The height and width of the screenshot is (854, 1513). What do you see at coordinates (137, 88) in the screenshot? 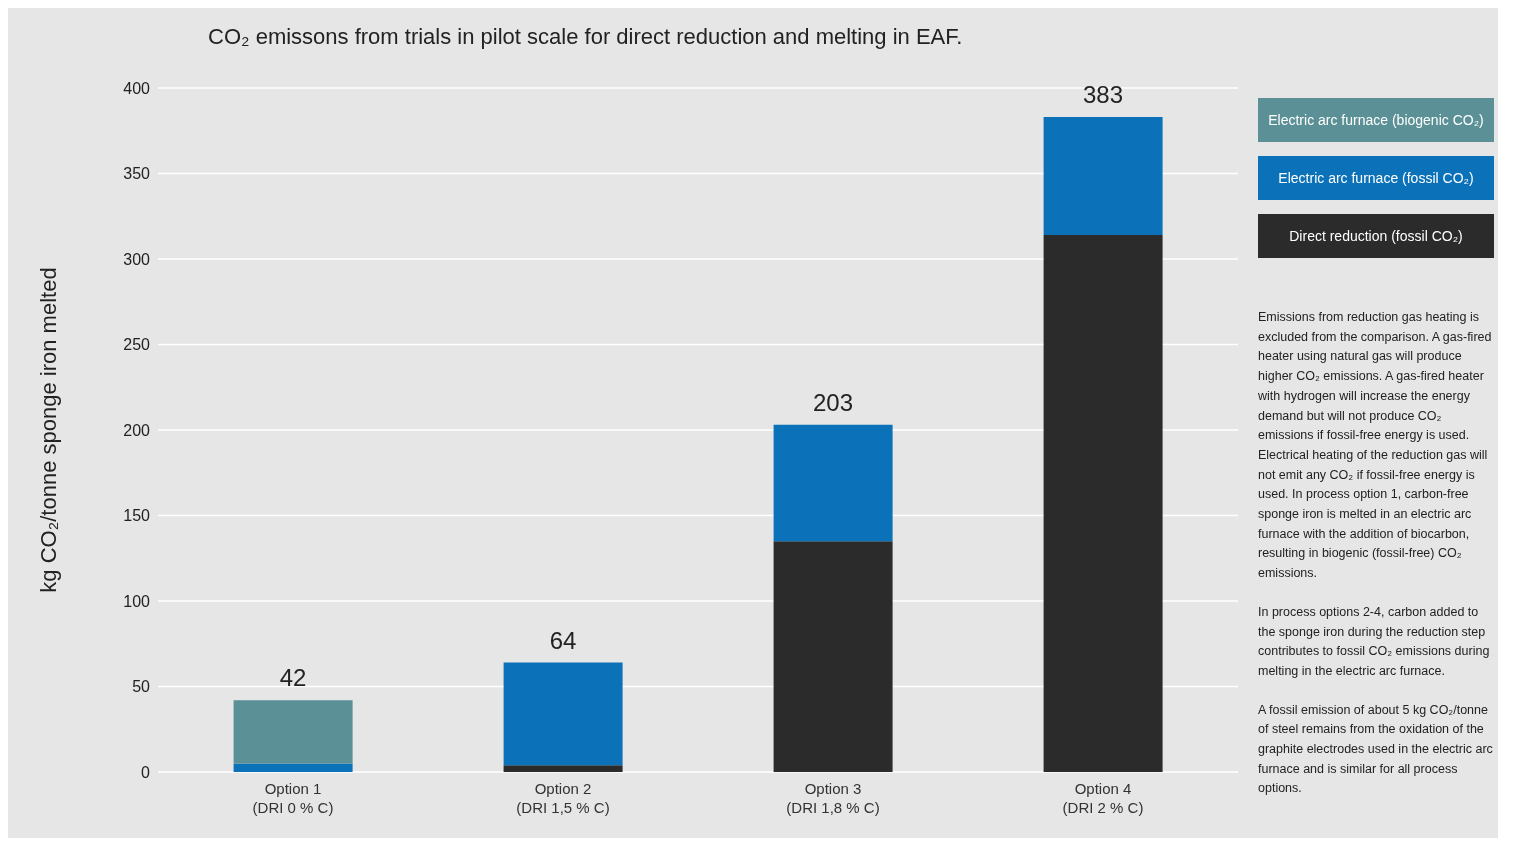
I see `y-tick-label: 400` at bounding box center [137, 88].